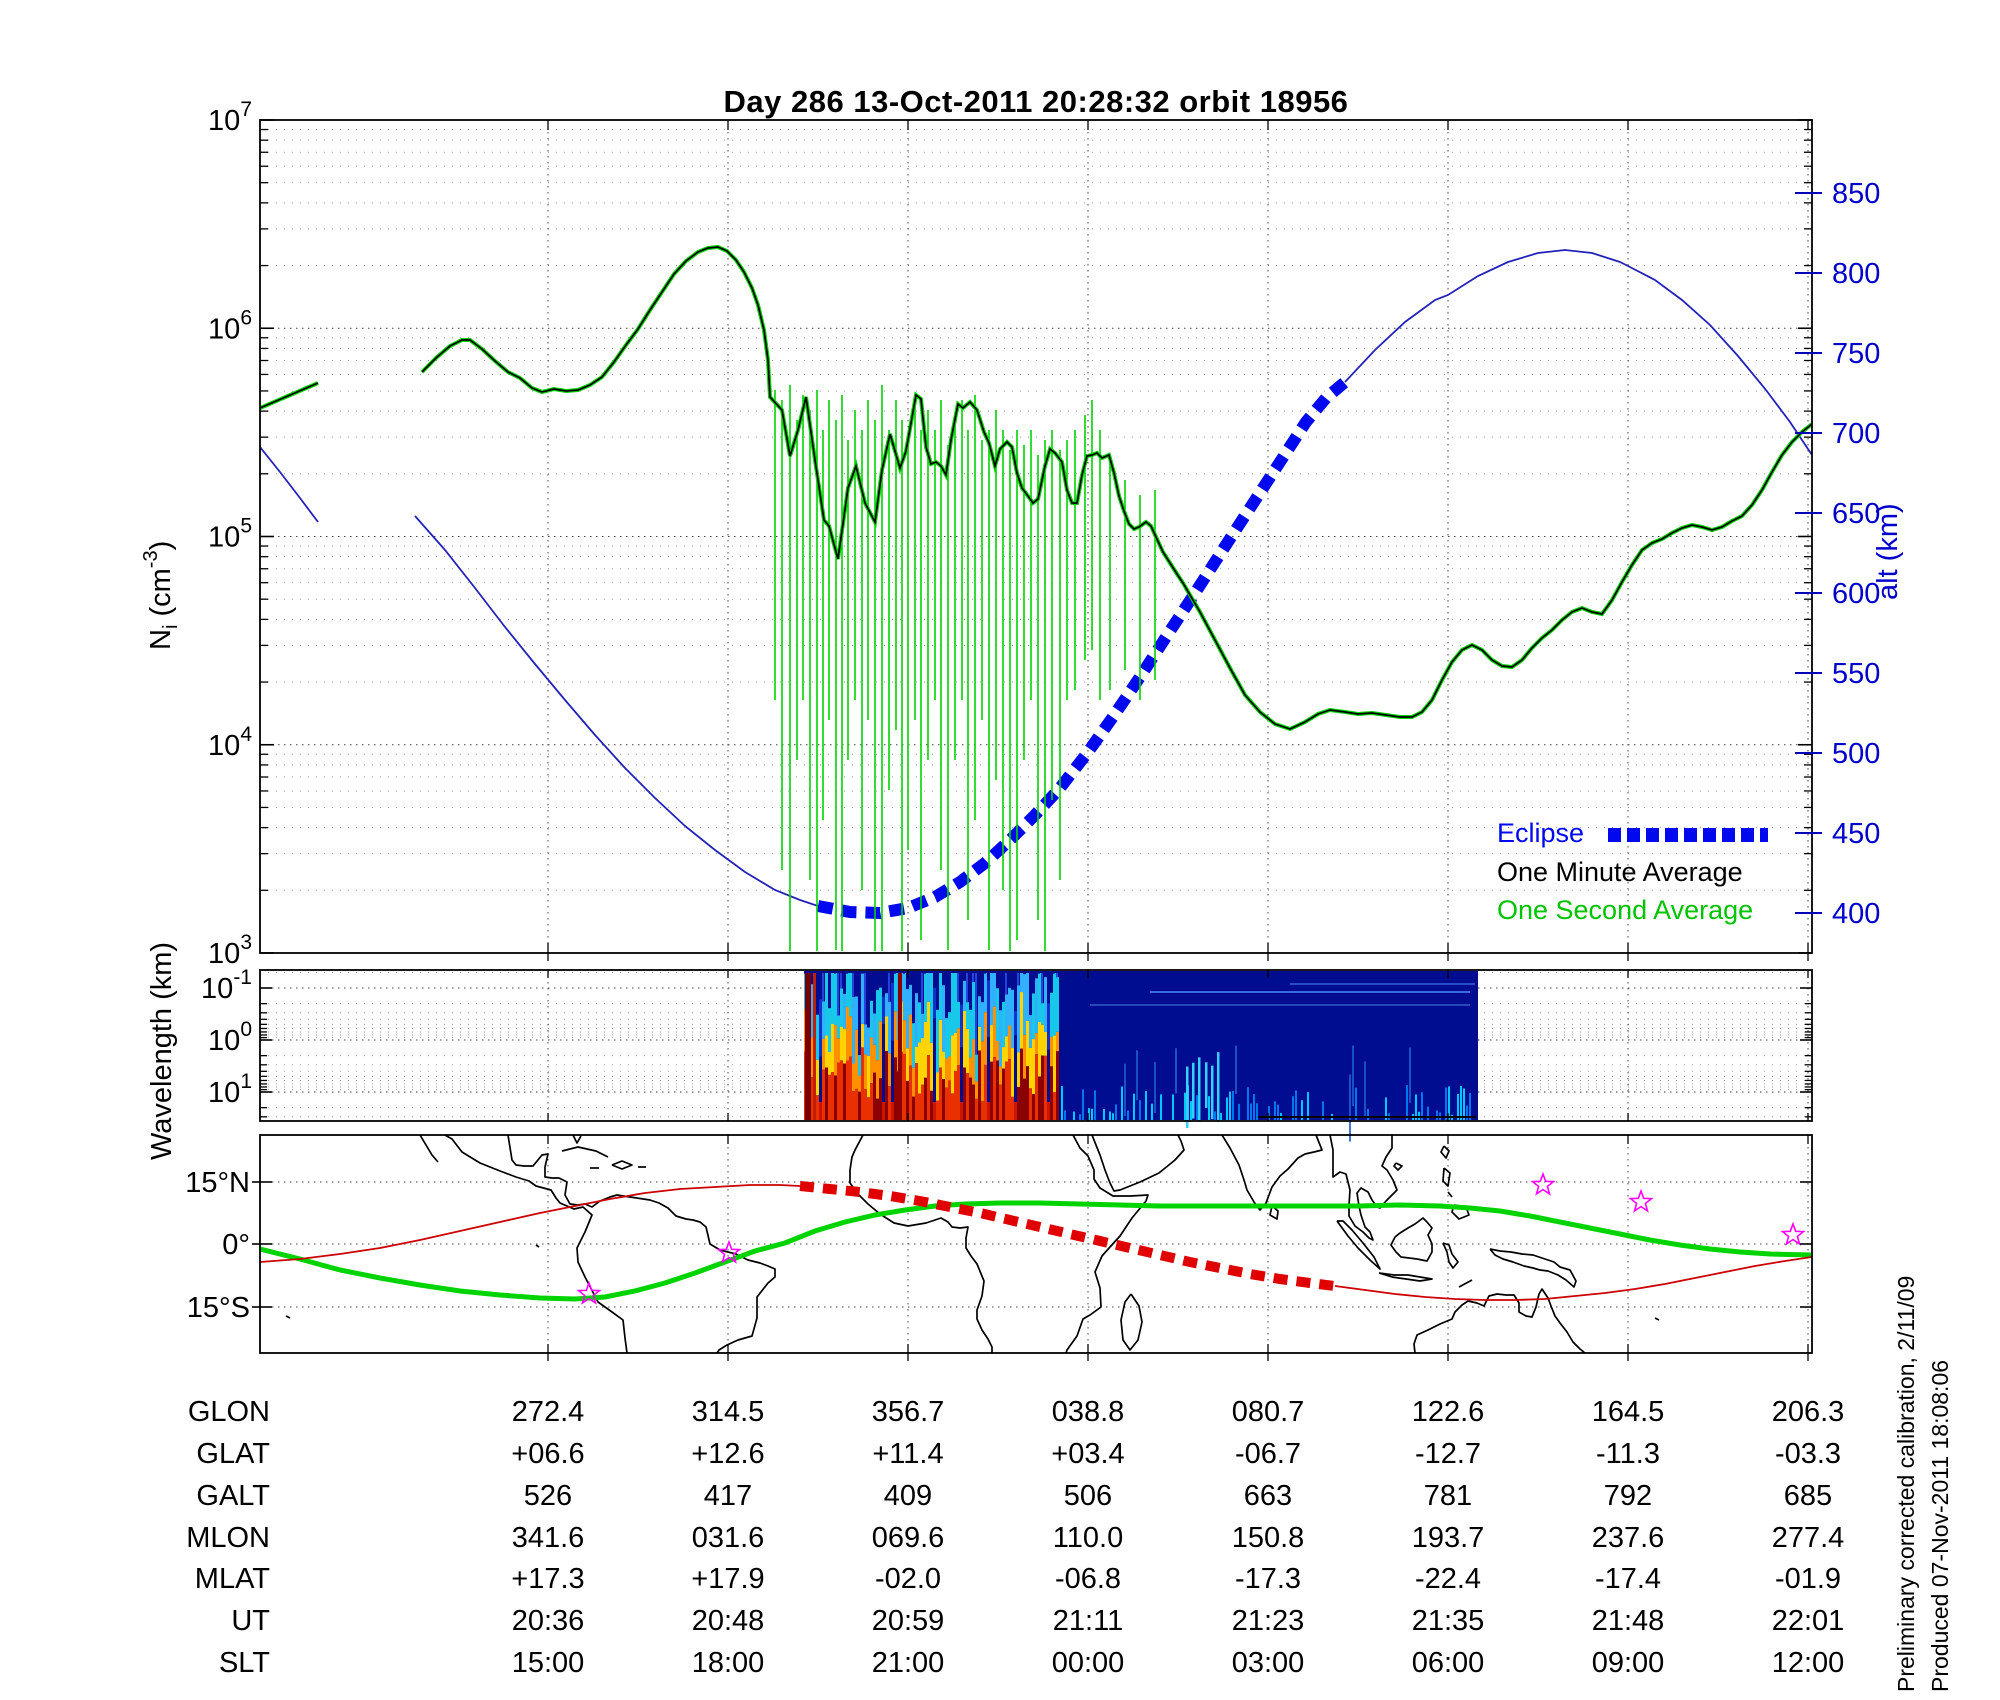 Image resolution: width=2000 pixels, height=1700 pixels. I want to click on altitude-curve, so click(289, 484).